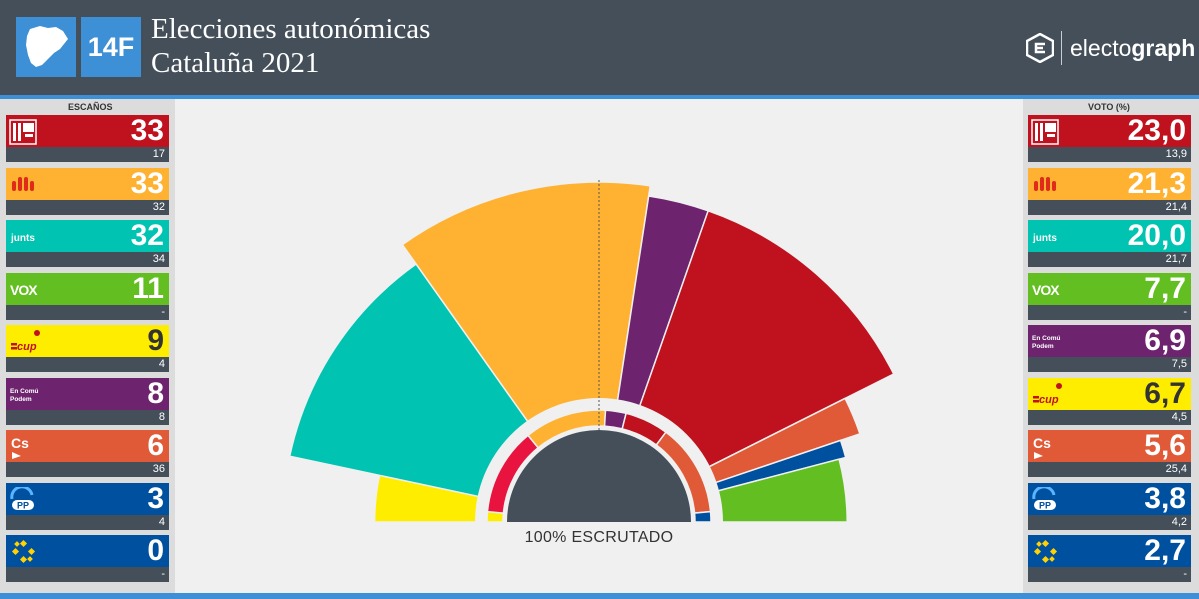  What do you see at coordinates (155, 498) in the screenshot?
I see `party-seats-value: 3` at bounding box center [155, 498].